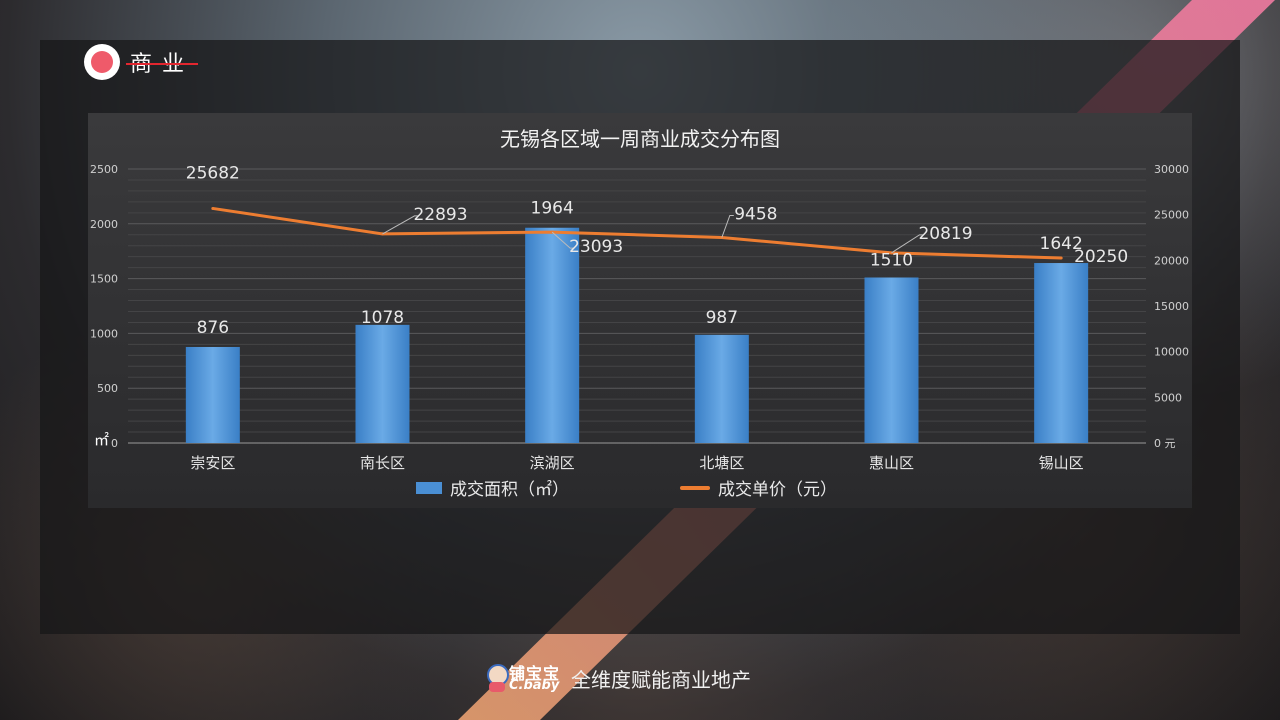 The height and width of the screenshot is (720, 1280). Describe the element at coordinates (212, 463) in the screenshot. I see `x-tick-0: 崇安区` at that location.